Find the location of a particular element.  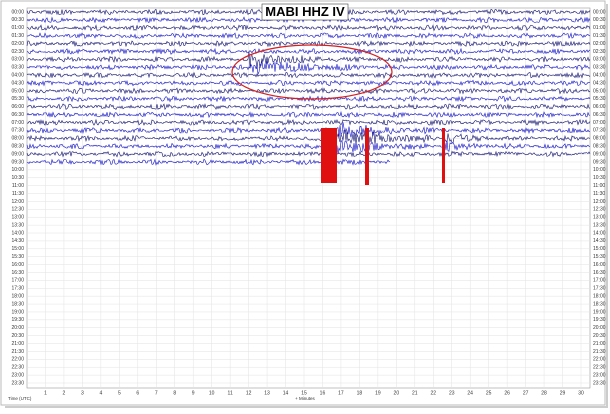

row-label-right: 12:30 is located at coordinates (599, 210).